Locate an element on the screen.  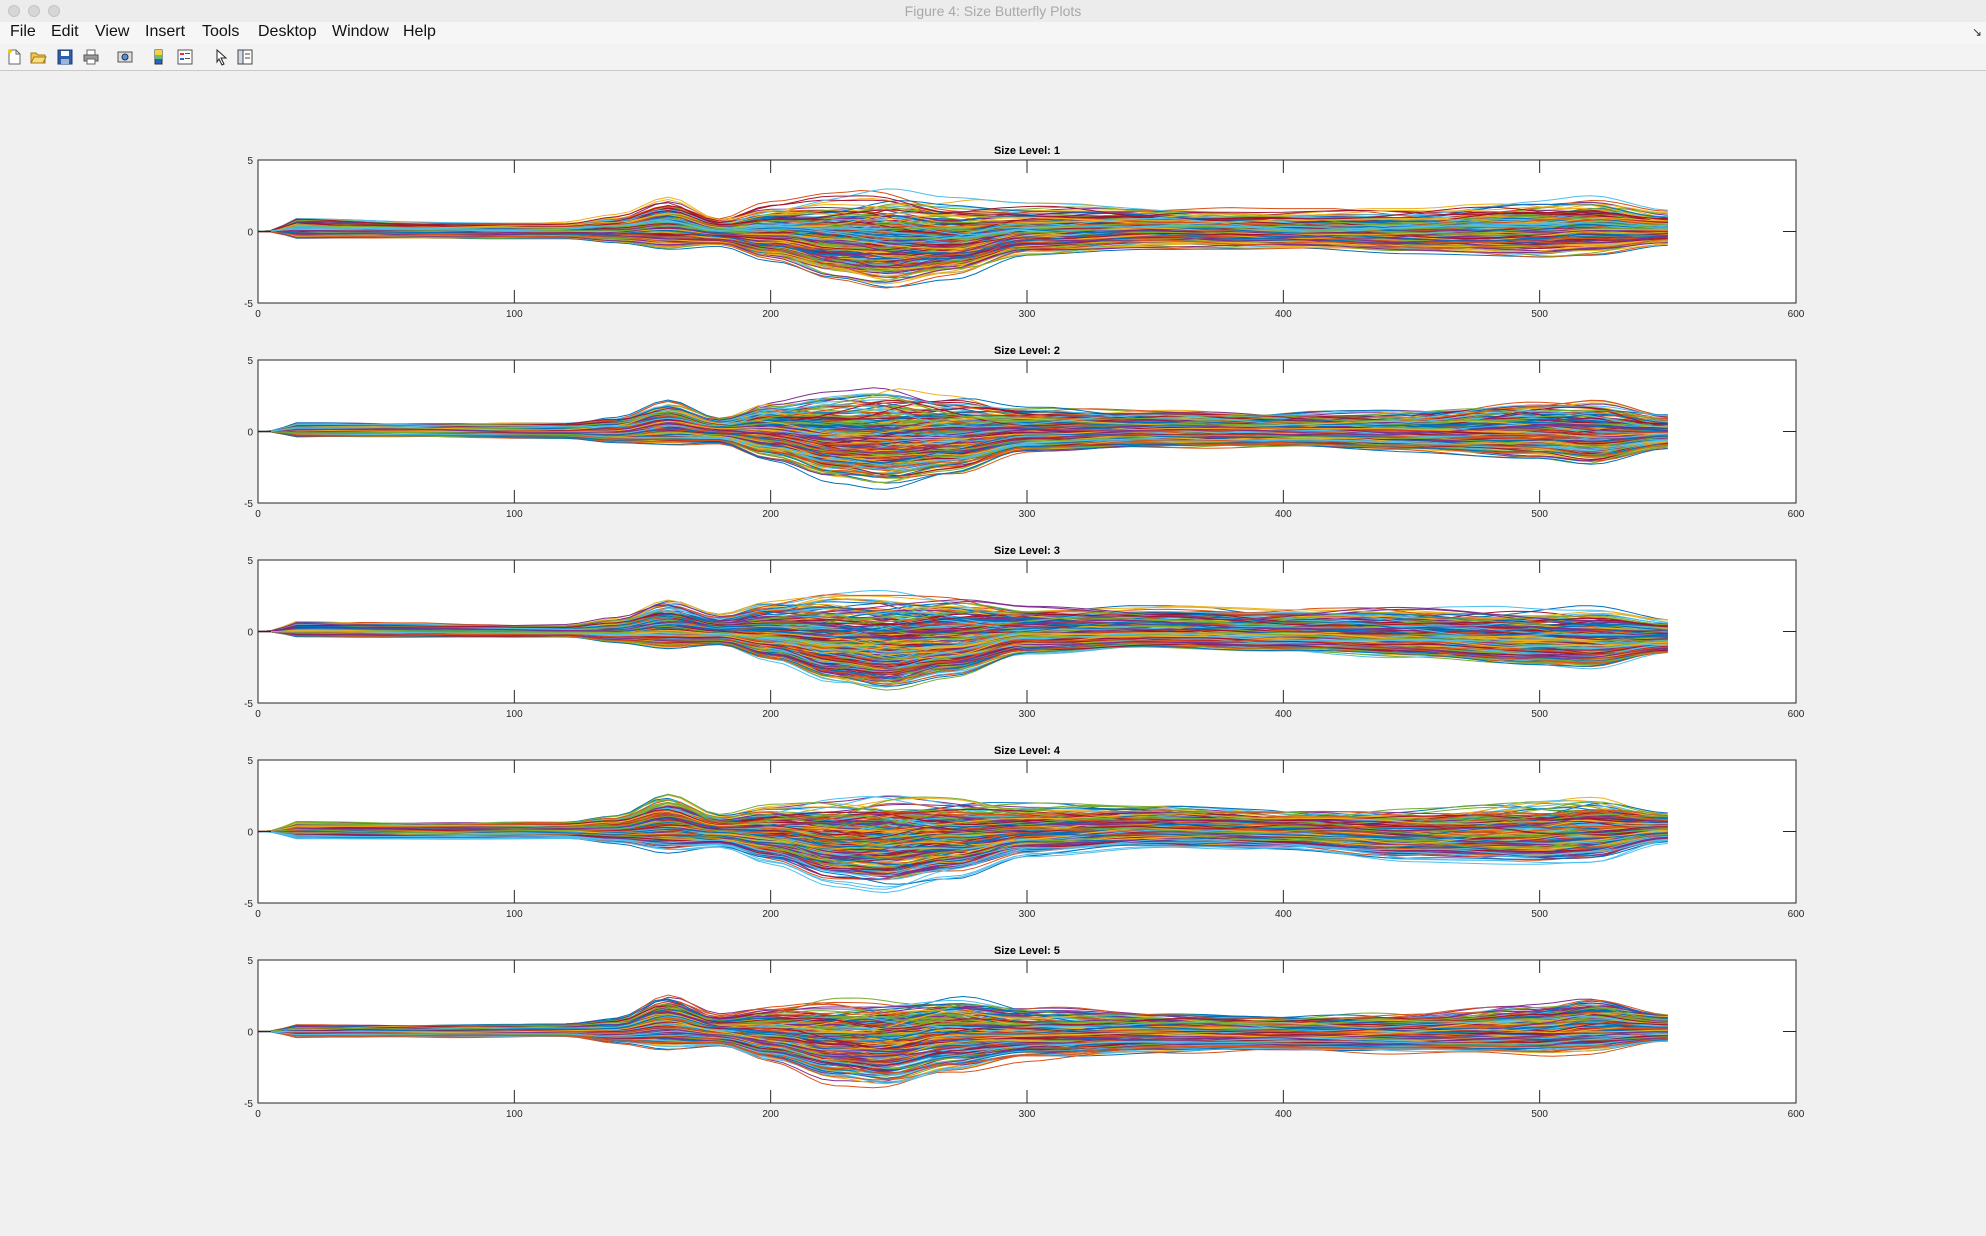
subplot-title: Size Level: 1 is located at coordinates (1027, 151).